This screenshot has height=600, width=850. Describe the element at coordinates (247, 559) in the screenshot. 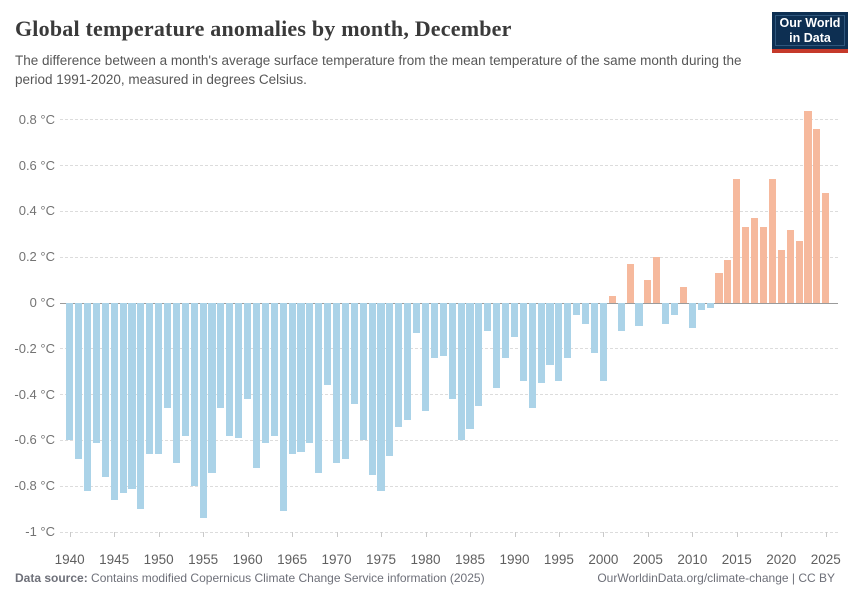

I see `x-tick-label-1960: 1960` at that location.